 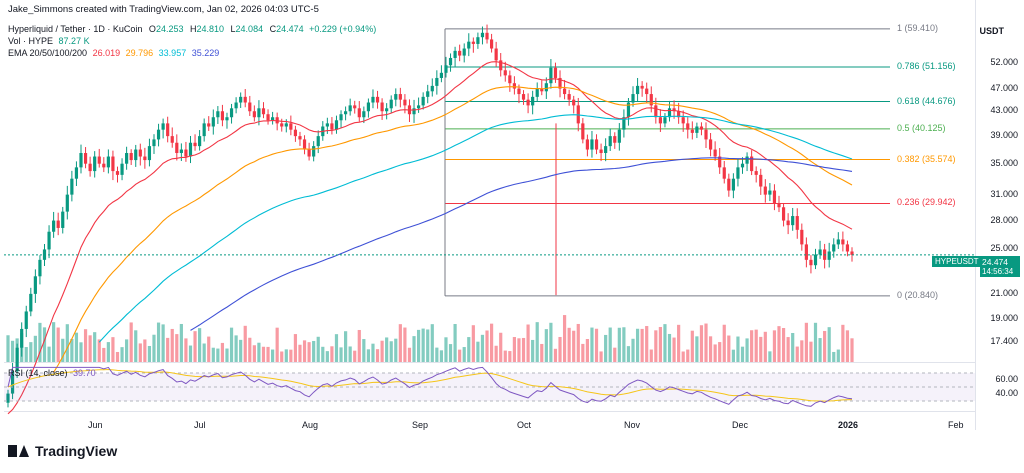 I want to click on time-axis-border, so click(x=489, y=411).